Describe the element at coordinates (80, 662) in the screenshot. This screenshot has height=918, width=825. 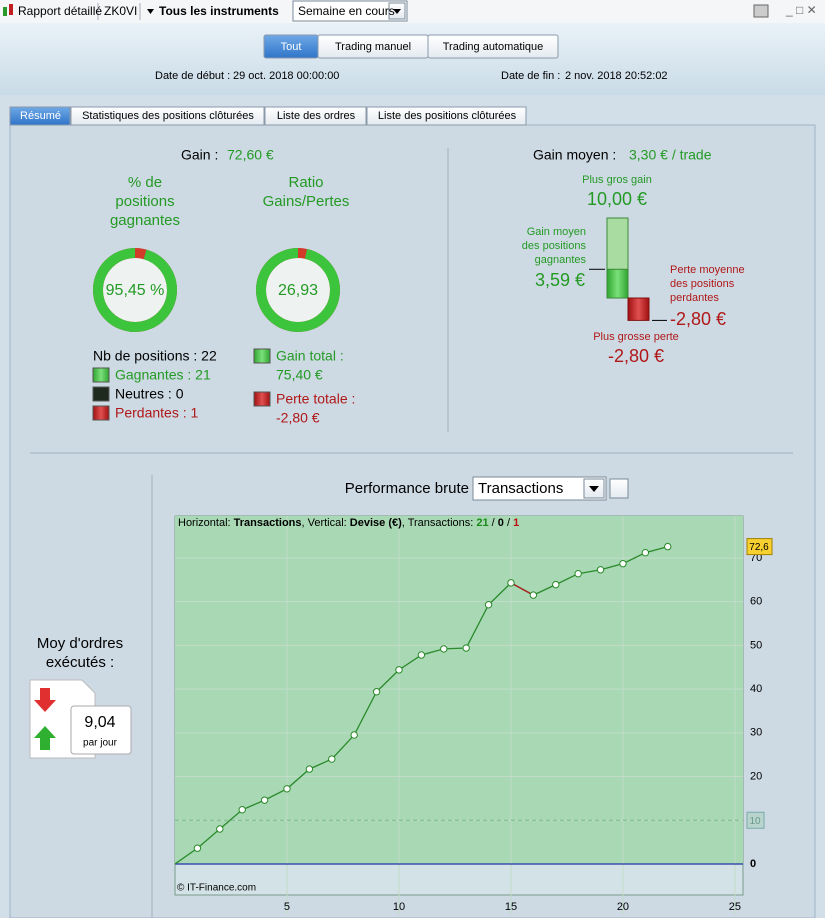
I see `label: exécutés :` at that location.